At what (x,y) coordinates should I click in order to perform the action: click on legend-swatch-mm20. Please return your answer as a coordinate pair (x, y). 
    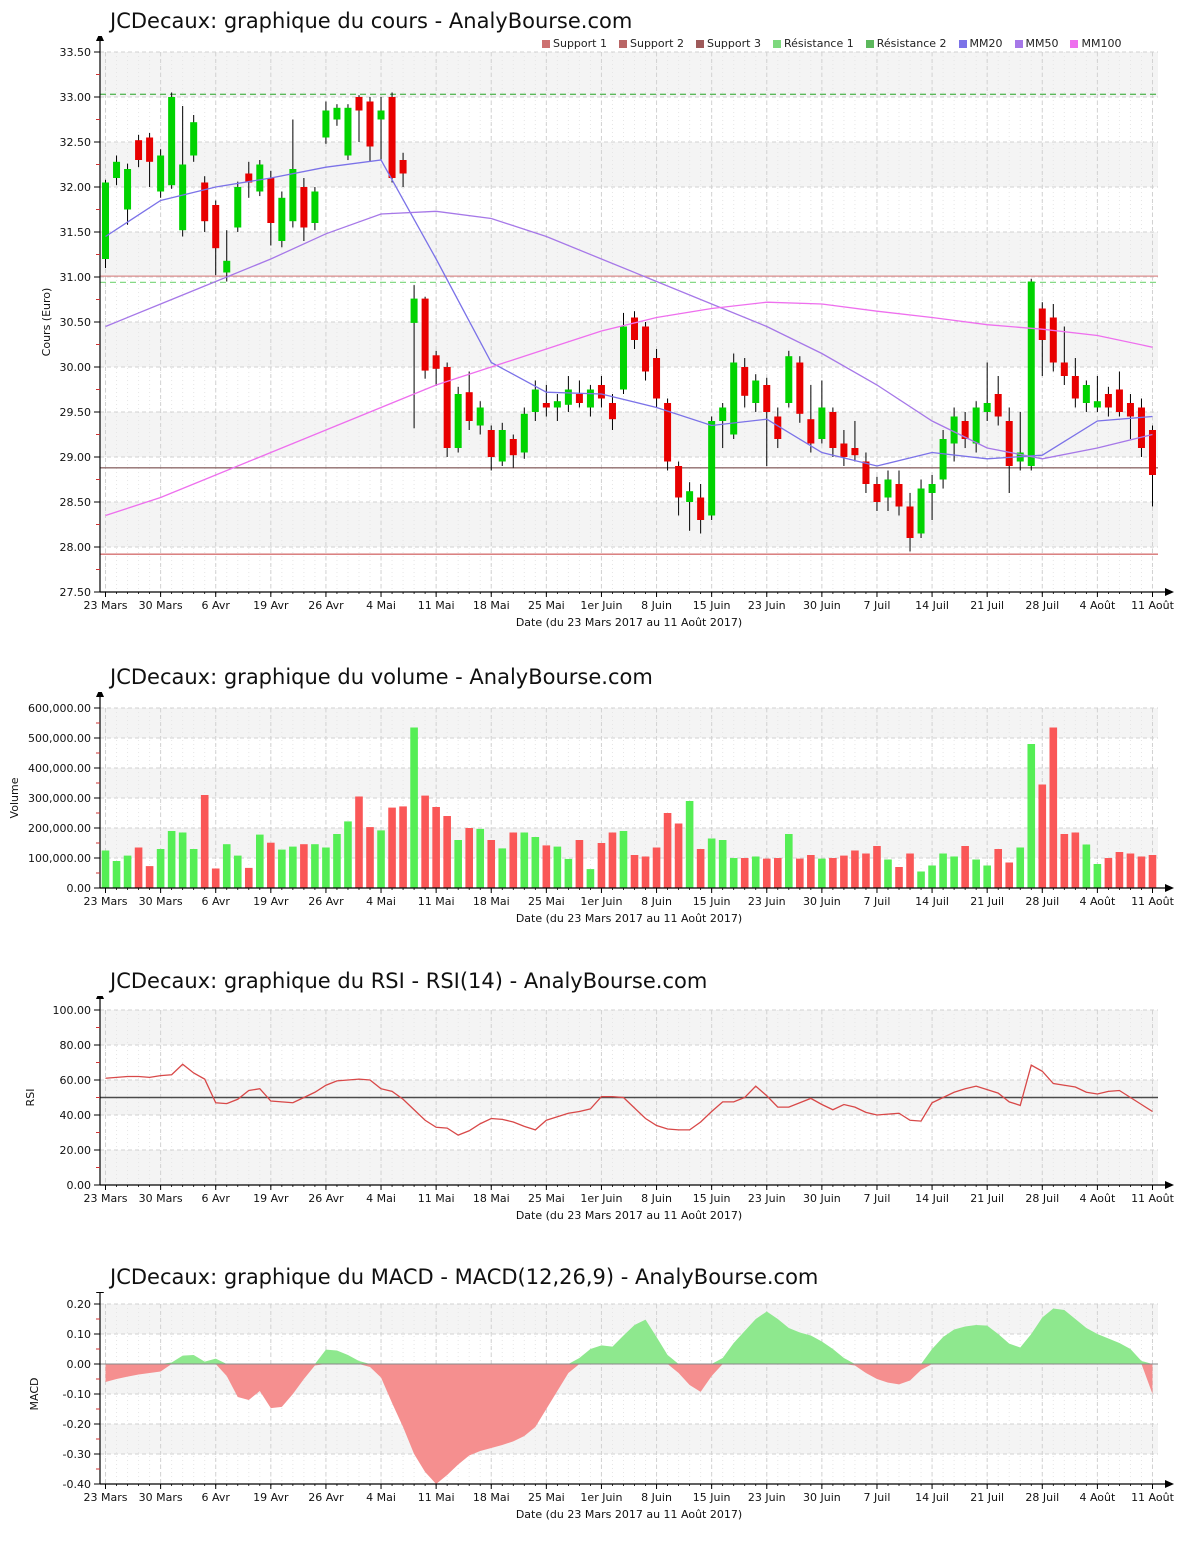
    Looking at the image, I should click on (962, 43).